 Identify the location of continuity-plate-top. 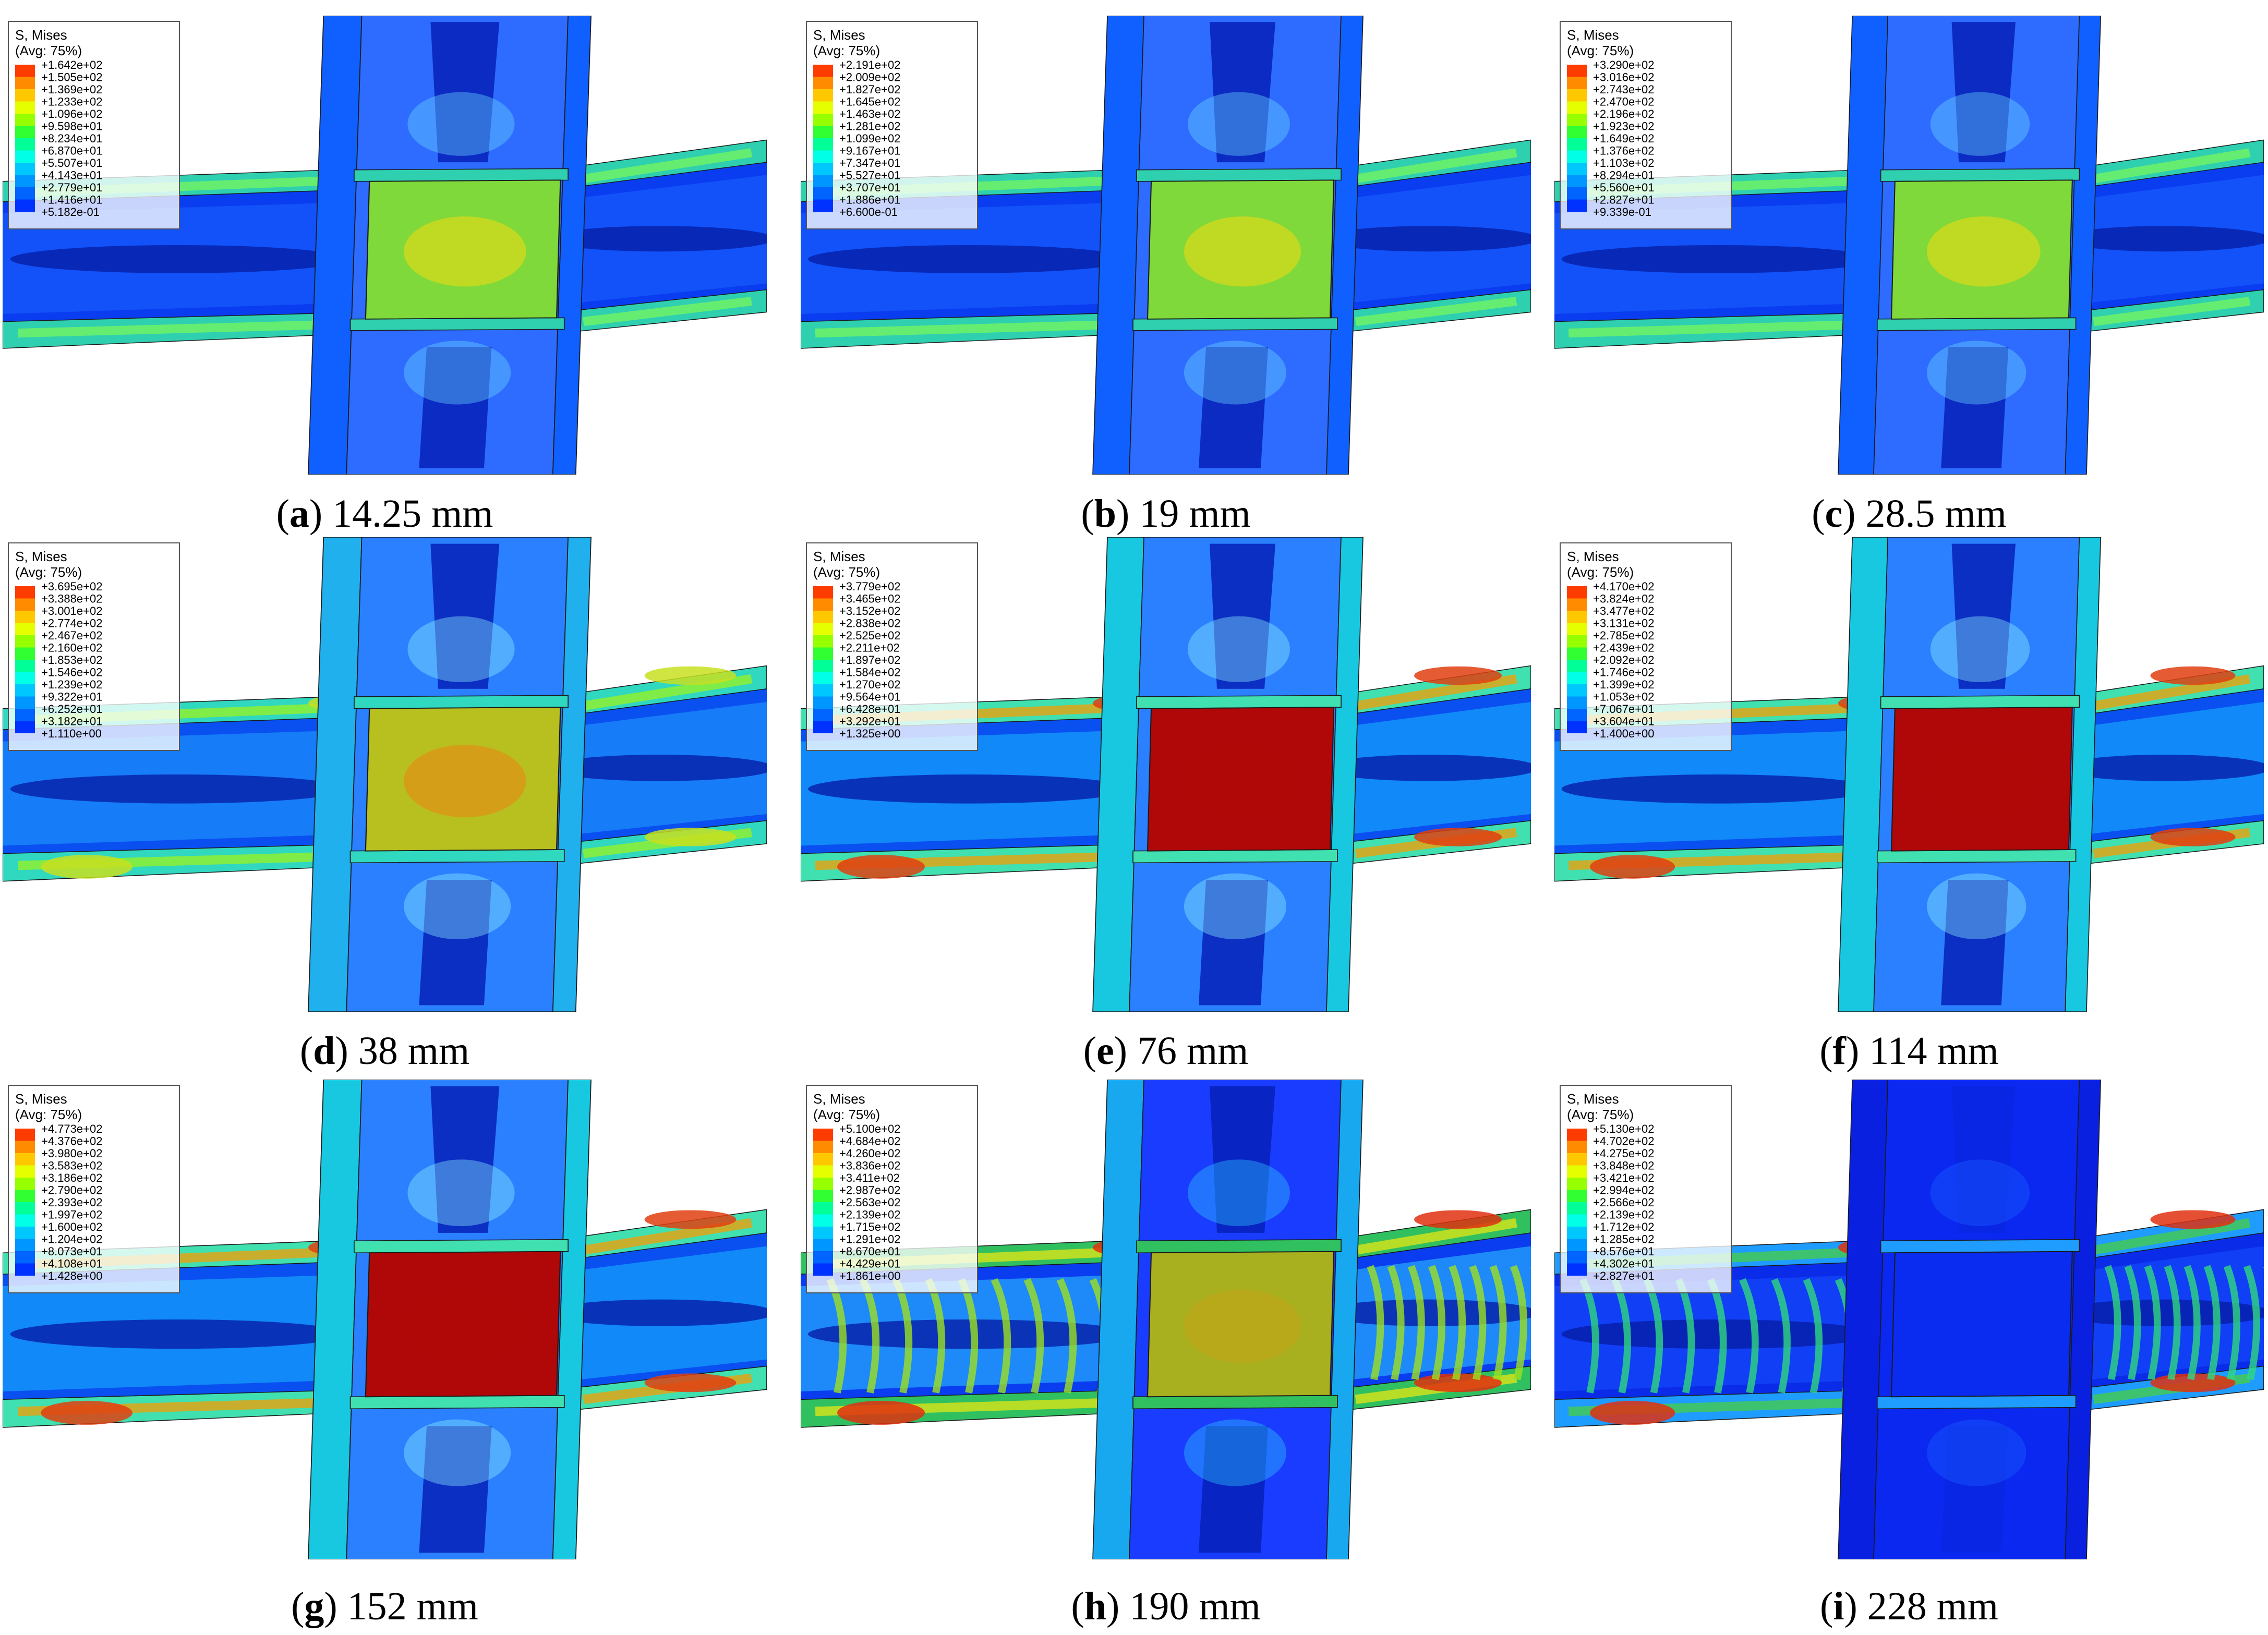
(461, 702).